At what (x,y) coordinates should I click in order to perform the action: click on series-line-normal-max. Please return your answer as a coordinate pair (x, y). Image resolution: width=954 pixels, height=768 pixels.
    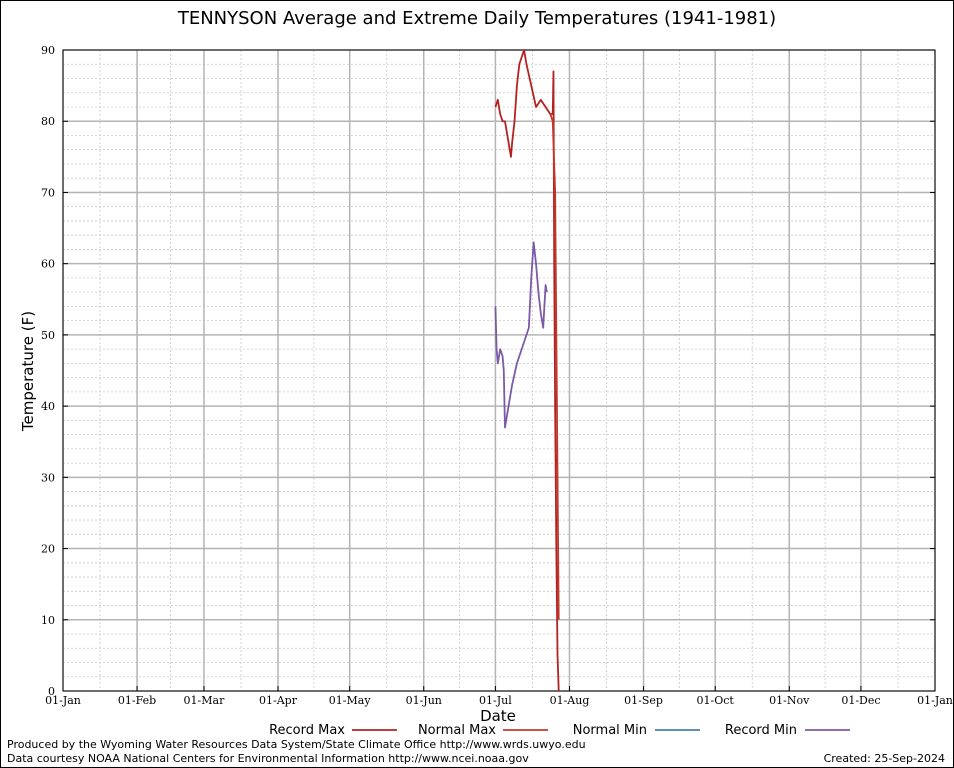
    Looking at the image, I should click on (554, 366).